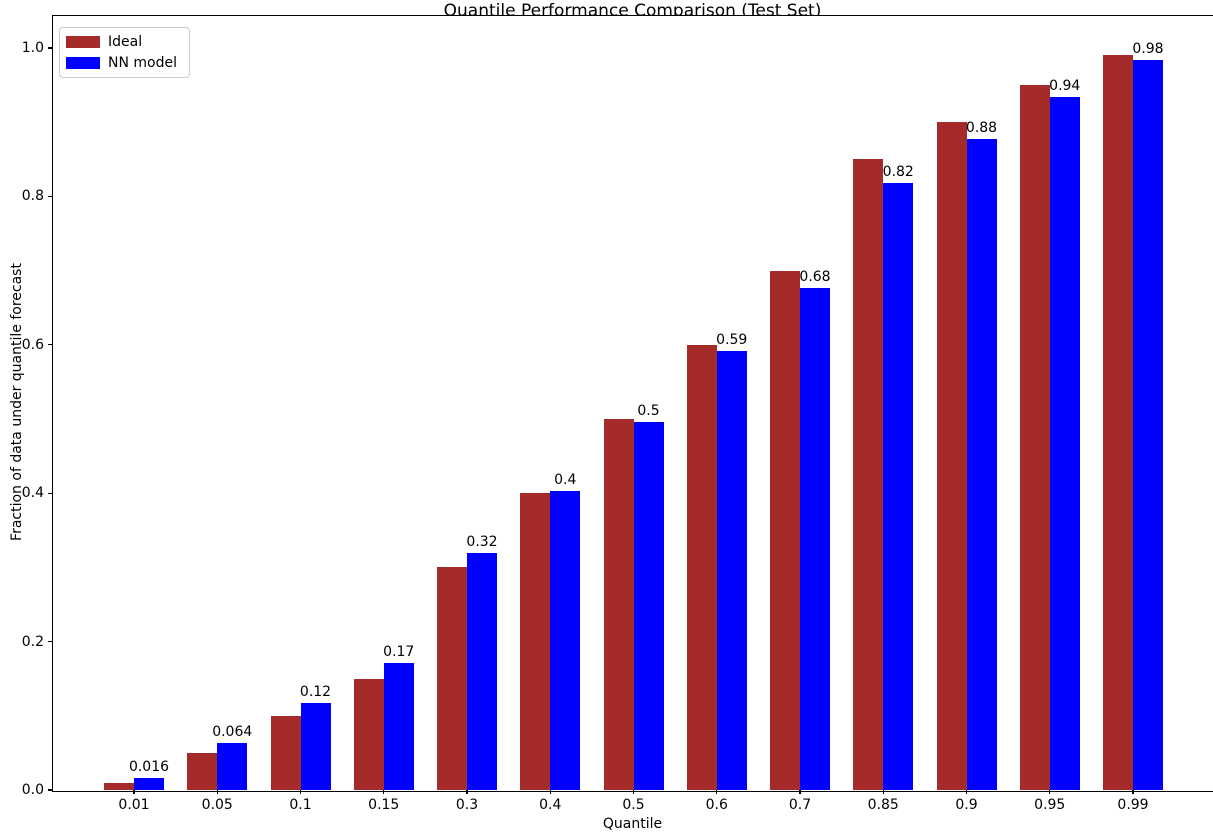 The width and height of the screenshot is (1213, 835). I want to click on x-tick-label: 0.5, so click(633, 805).